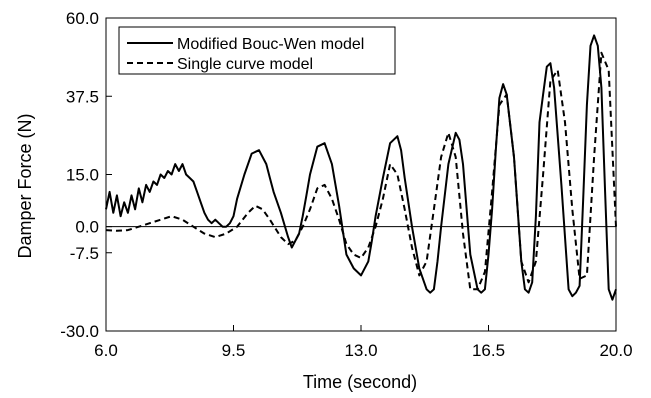  Describe the element at coordinates (245, 64) in the screenshot. I see `legend-label-single-curve: Single curve model` at that location.